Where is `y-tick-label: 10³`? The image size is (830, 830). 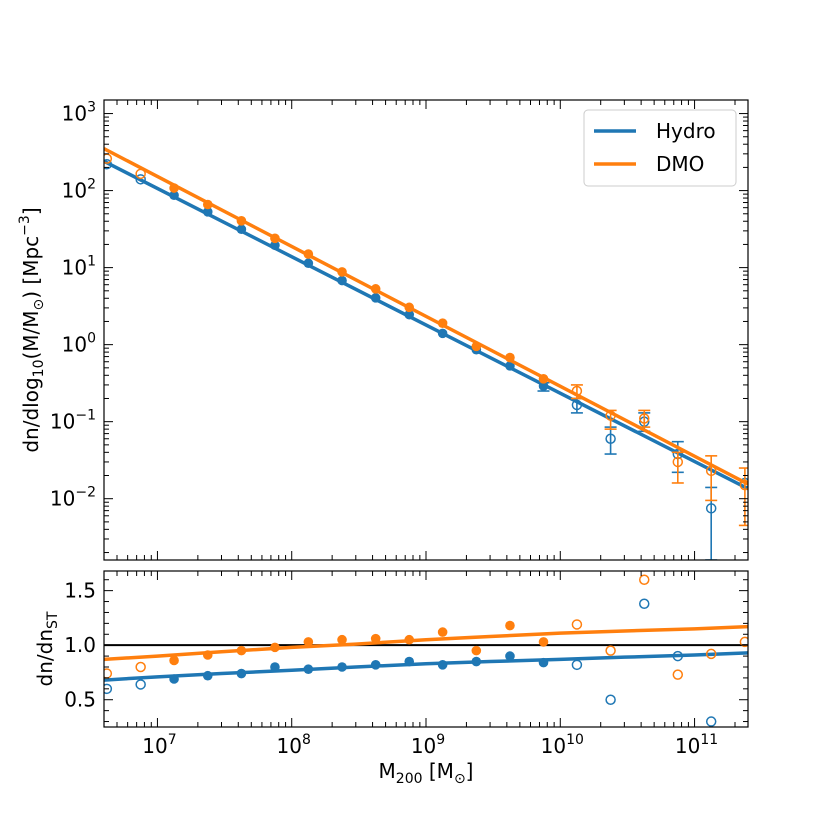
y-tick-label: 10³ is located at coordinates (79, 113).